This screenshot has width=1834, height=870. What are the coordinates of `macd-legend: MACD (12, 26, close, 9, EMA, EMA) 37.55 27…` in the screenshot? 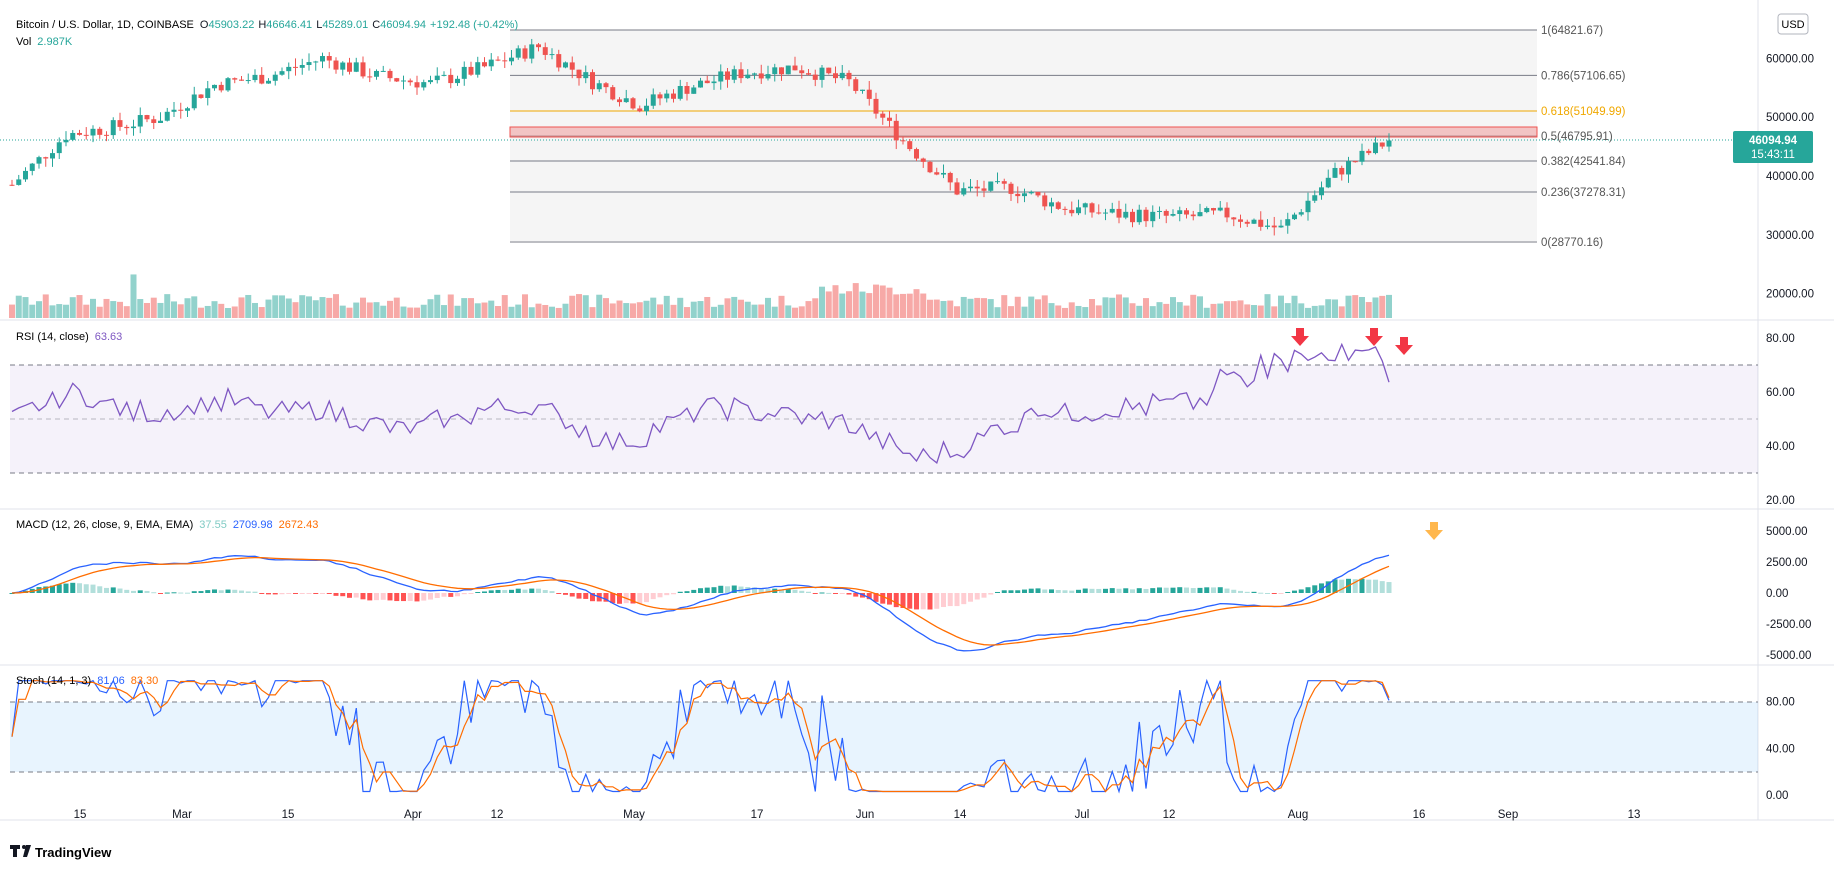 It's located at (167, 525).